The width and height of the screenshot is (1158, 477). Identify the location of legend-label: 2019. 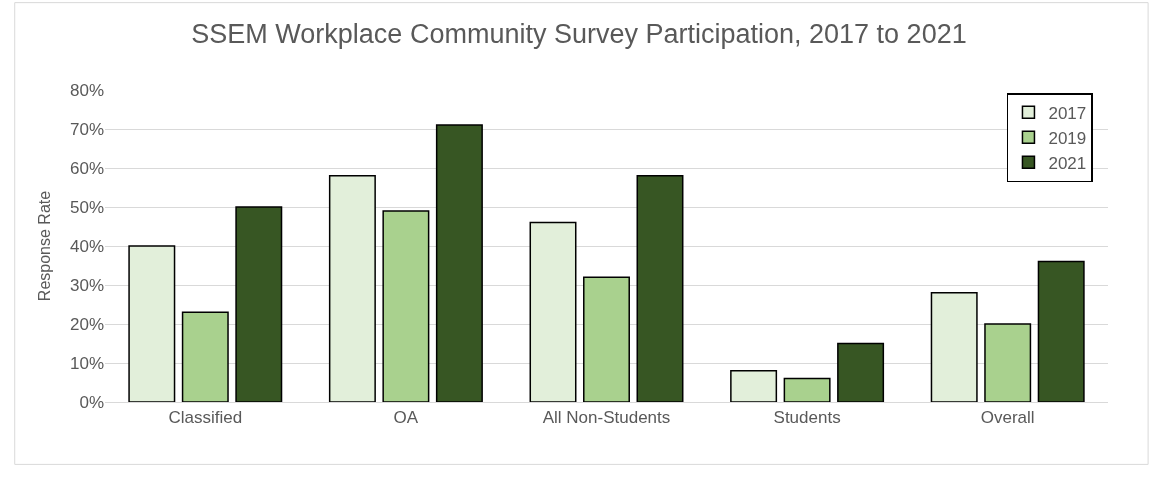
(1067, 138).